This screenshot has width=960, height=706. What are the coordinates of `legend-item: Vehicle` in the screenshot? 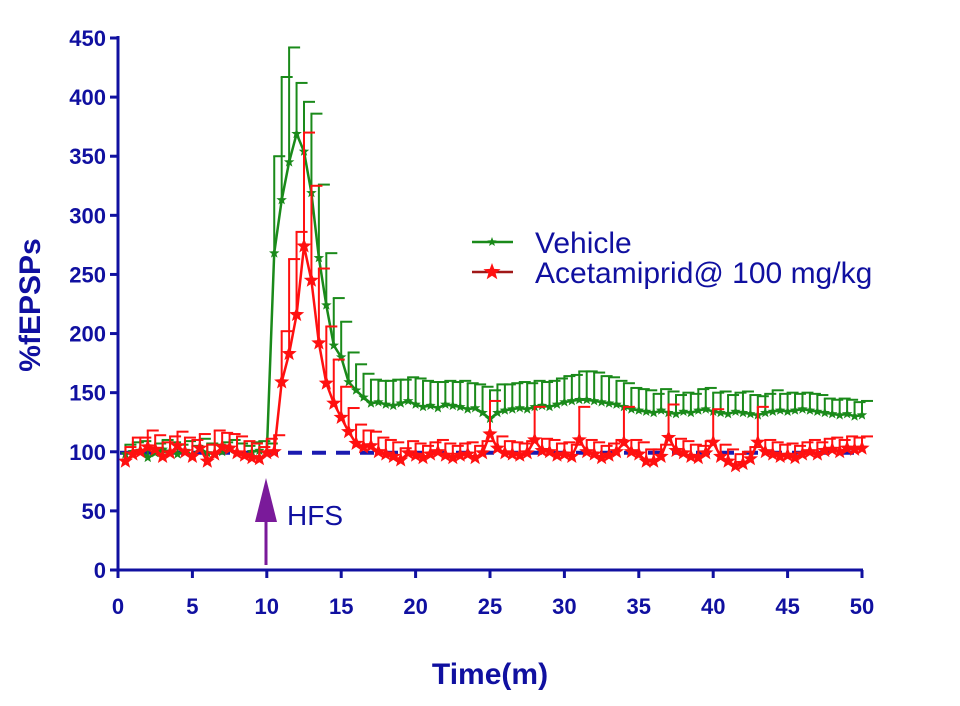 It's located at (552, 243).